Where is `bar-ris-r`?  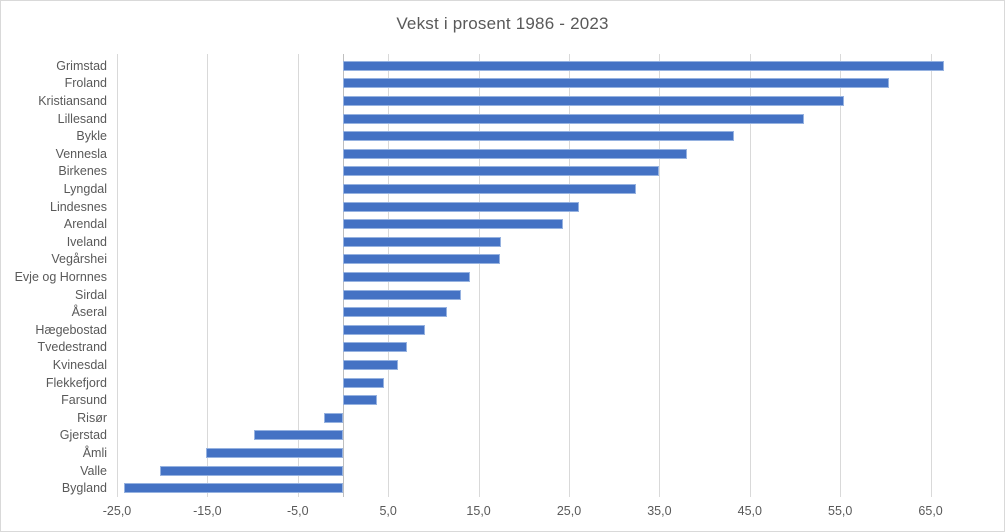 bar-ris-r is located at coordinates (333, 417).